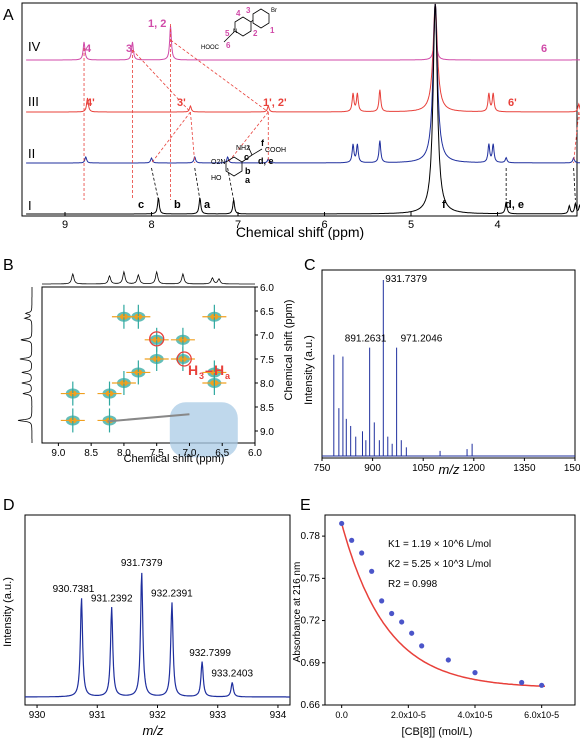 This screenshot has height=739, width=580. I want to click on d-peak-label-3: 932.2391, so click(172, 594).